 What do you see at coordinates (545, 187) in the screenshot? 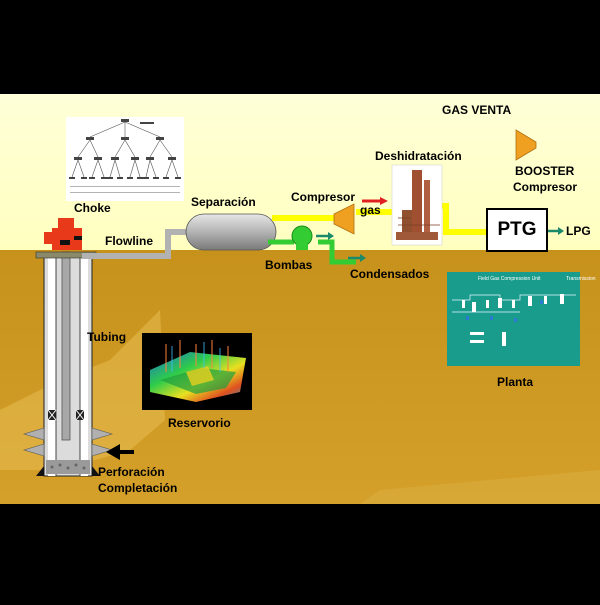
I see `booster-label-line2: Compresor` at bounding box center [545, 187].